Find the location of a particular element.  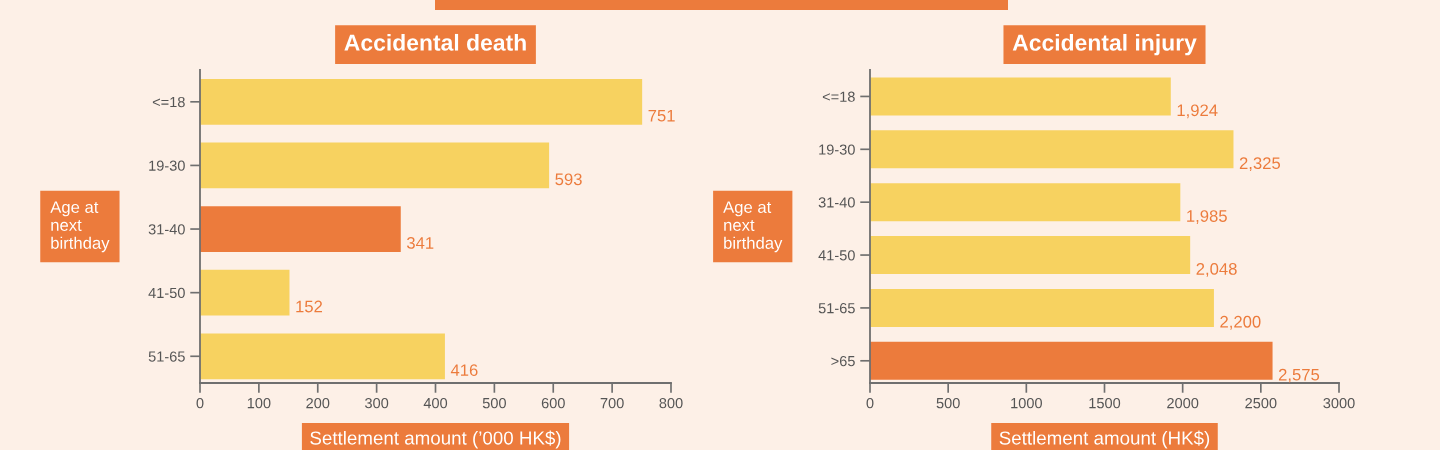

x-tick-label: 1000 is located at coordinates (1026, 403).